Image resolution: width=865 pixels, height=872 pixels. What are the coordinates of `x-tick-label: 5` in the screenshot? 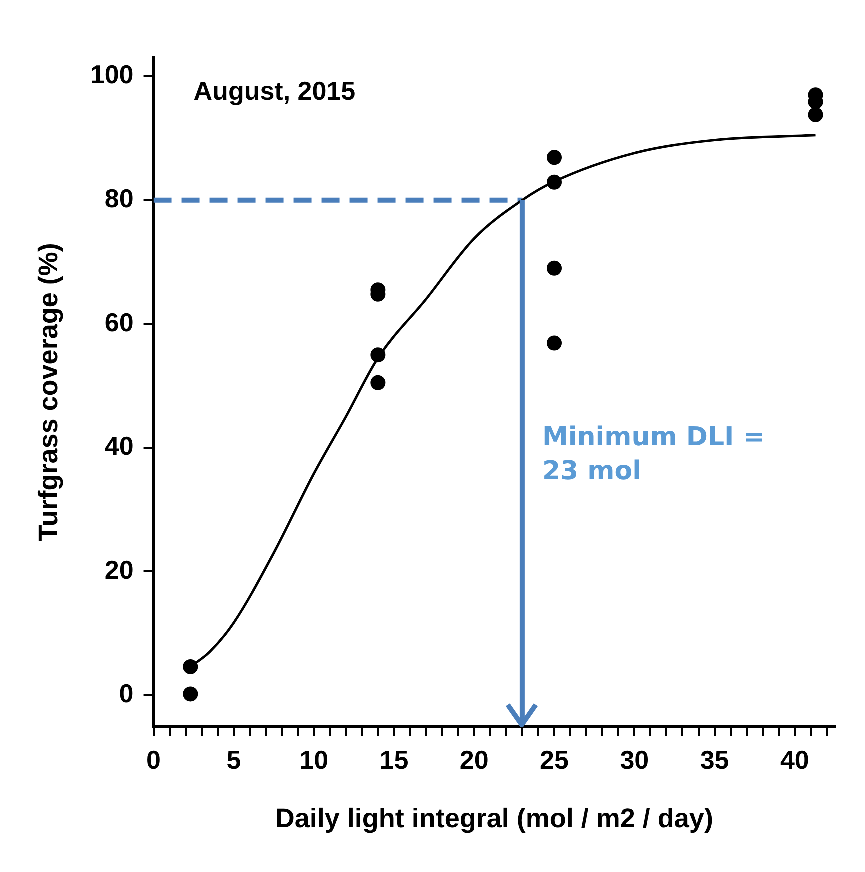 It's located at (234, 760).